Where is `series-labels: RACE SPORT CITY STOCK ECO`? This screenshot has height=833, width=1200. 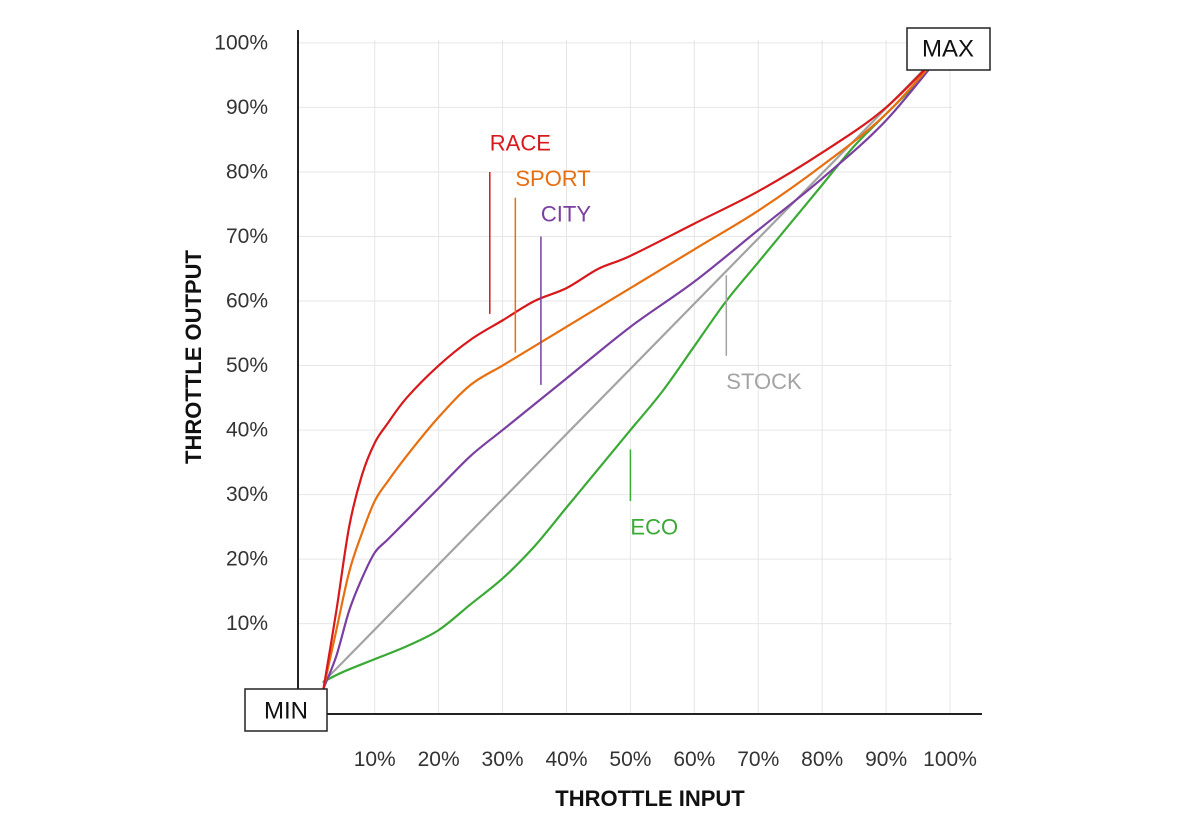 series-labels: RACE SPORT CITY STOCK ECO is located at coordinates (646, 334).